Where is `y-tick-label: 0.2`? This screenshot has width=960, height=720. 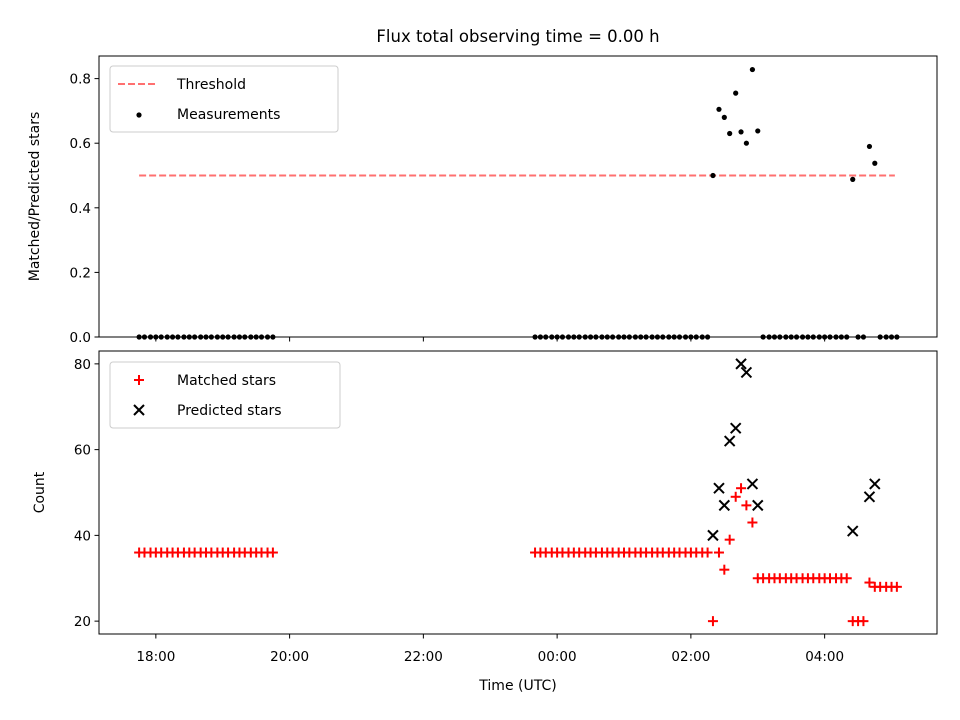 y-tick-label: 0.2 is located at coordinates (80, 273).